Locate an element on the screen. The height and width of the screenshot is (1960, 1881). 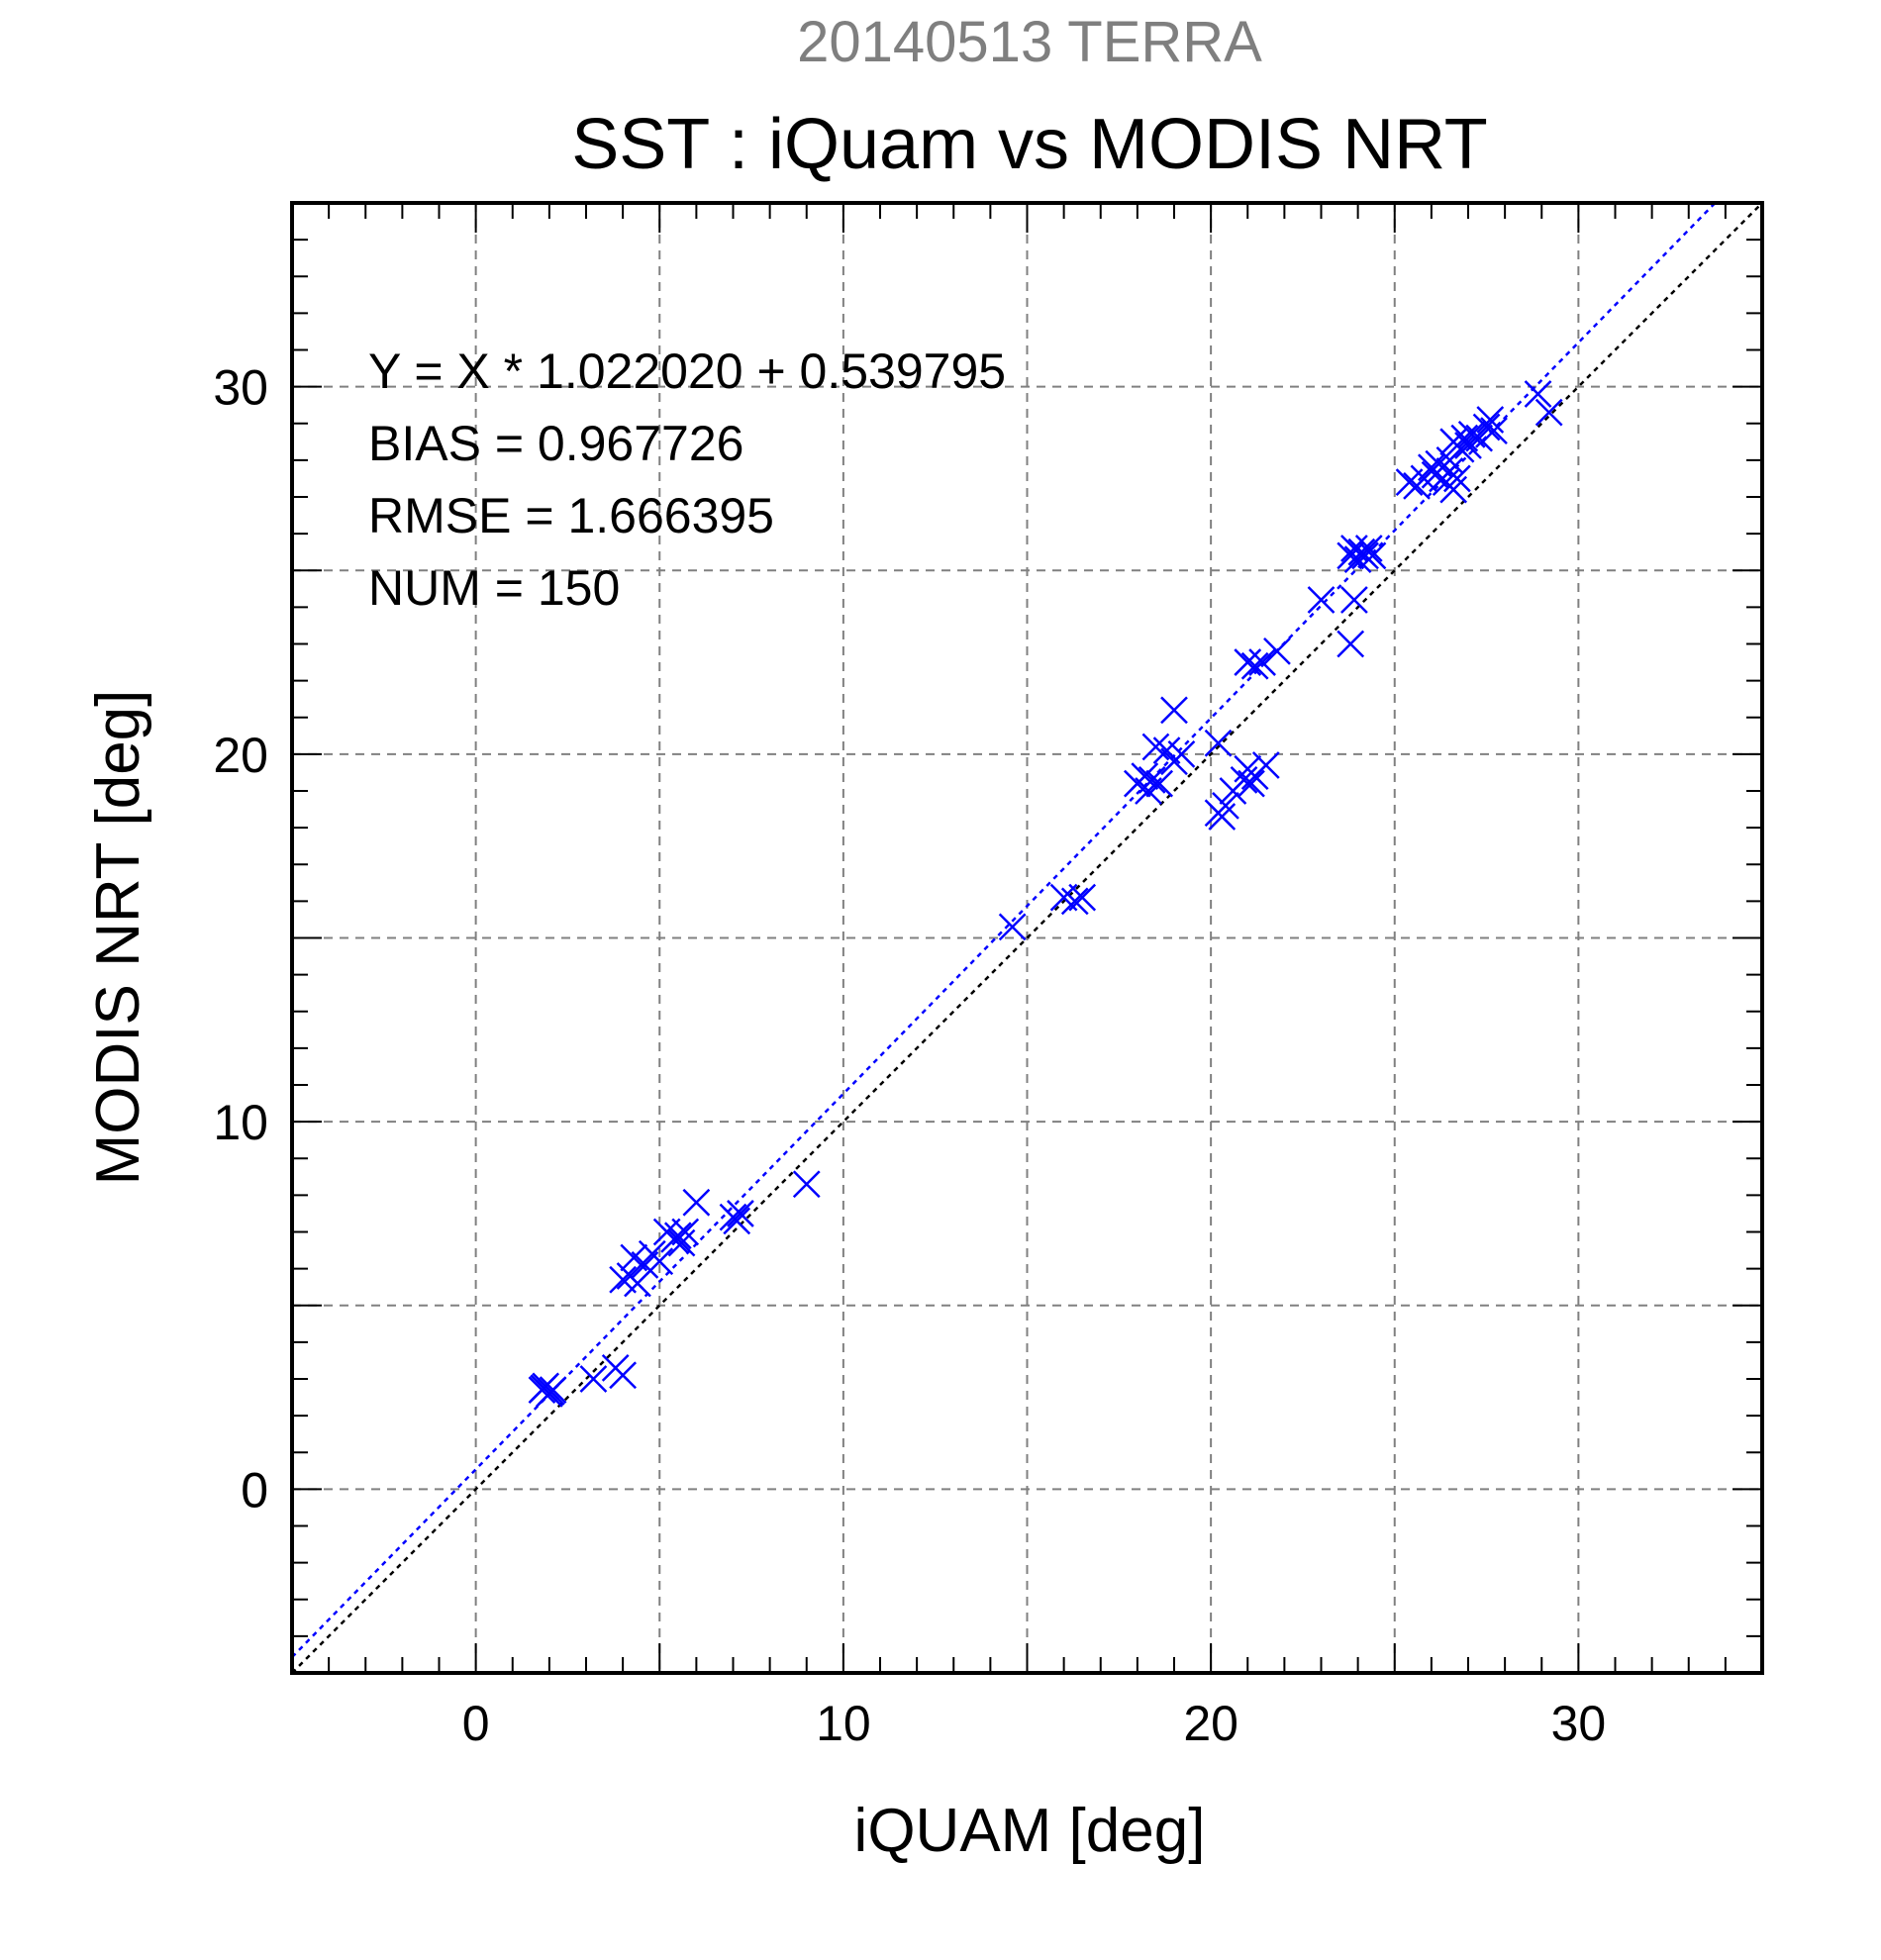
x-tick-label: 10 is located at coordinates (843, 1723).